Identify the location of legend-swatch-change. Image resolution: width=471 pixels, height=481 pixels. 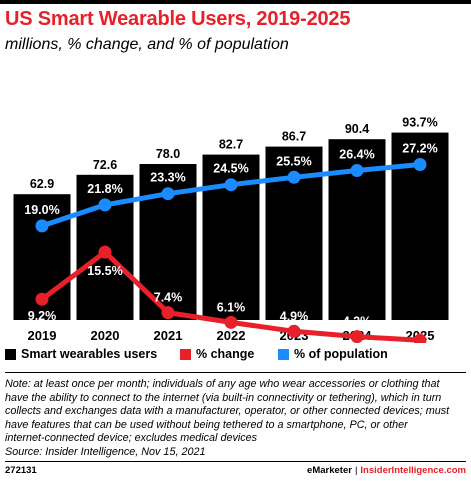
(185, 354).